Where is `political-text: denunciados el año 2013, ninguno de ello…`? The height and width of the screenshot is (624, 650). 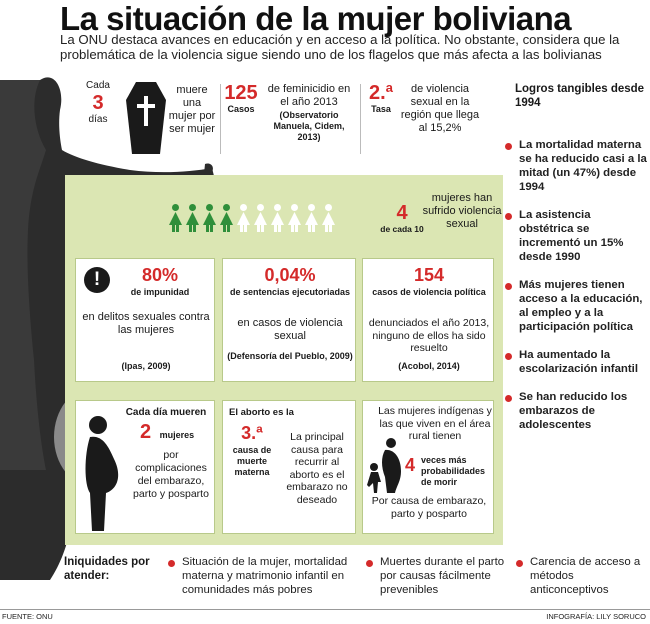
political-text: denunciados el año 2013, ninguno de ello… is located at coordinates (429, 335).